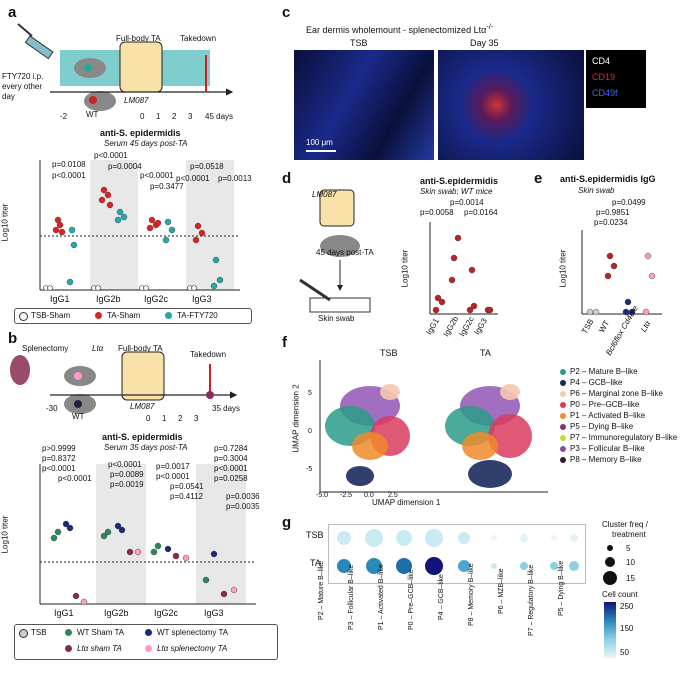  I want to click on panel-label-b: b, so click(13, 338).